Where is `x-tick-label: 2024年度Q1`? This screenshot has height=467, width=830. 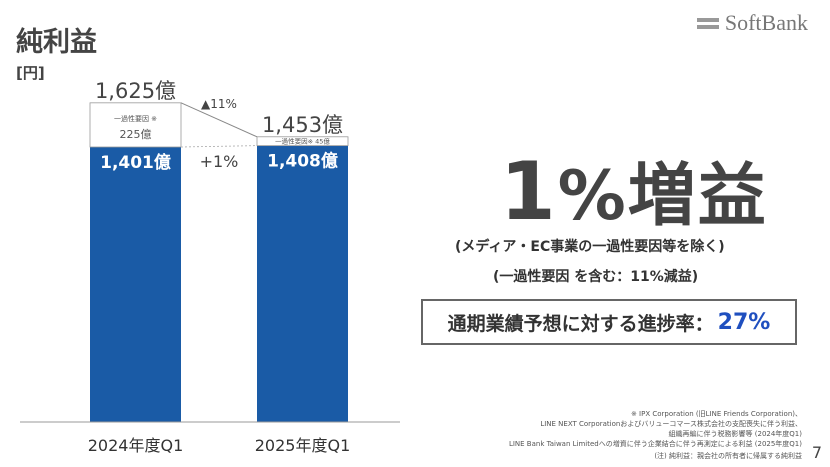 x-tick-label: 2024年度Q1 is located at coordinates (136, 445).